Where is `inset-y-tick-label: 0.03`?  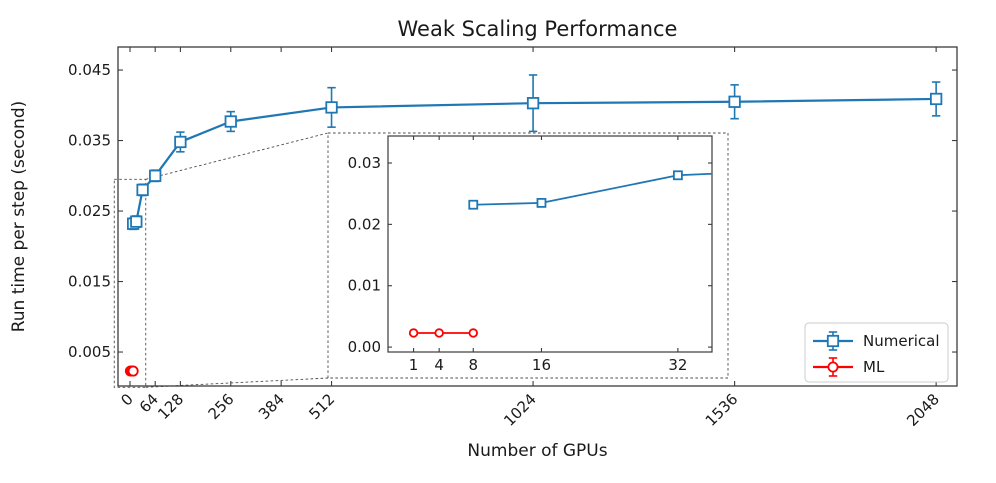 inset-y-tick-label: 0.03 is located at coordinates (364, 163).